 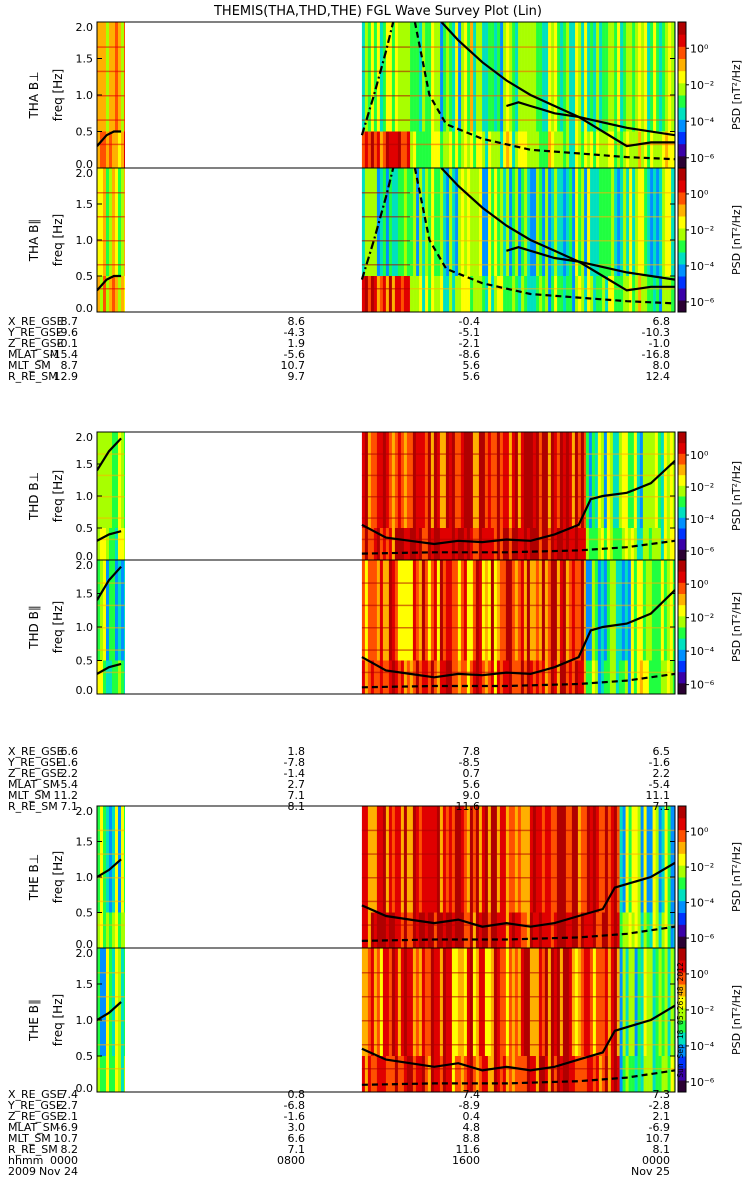 What do you see at coordinates (468, 806) in the screenshot?
I see `ephem-value: 11.6` at bounding box center [468, 806].